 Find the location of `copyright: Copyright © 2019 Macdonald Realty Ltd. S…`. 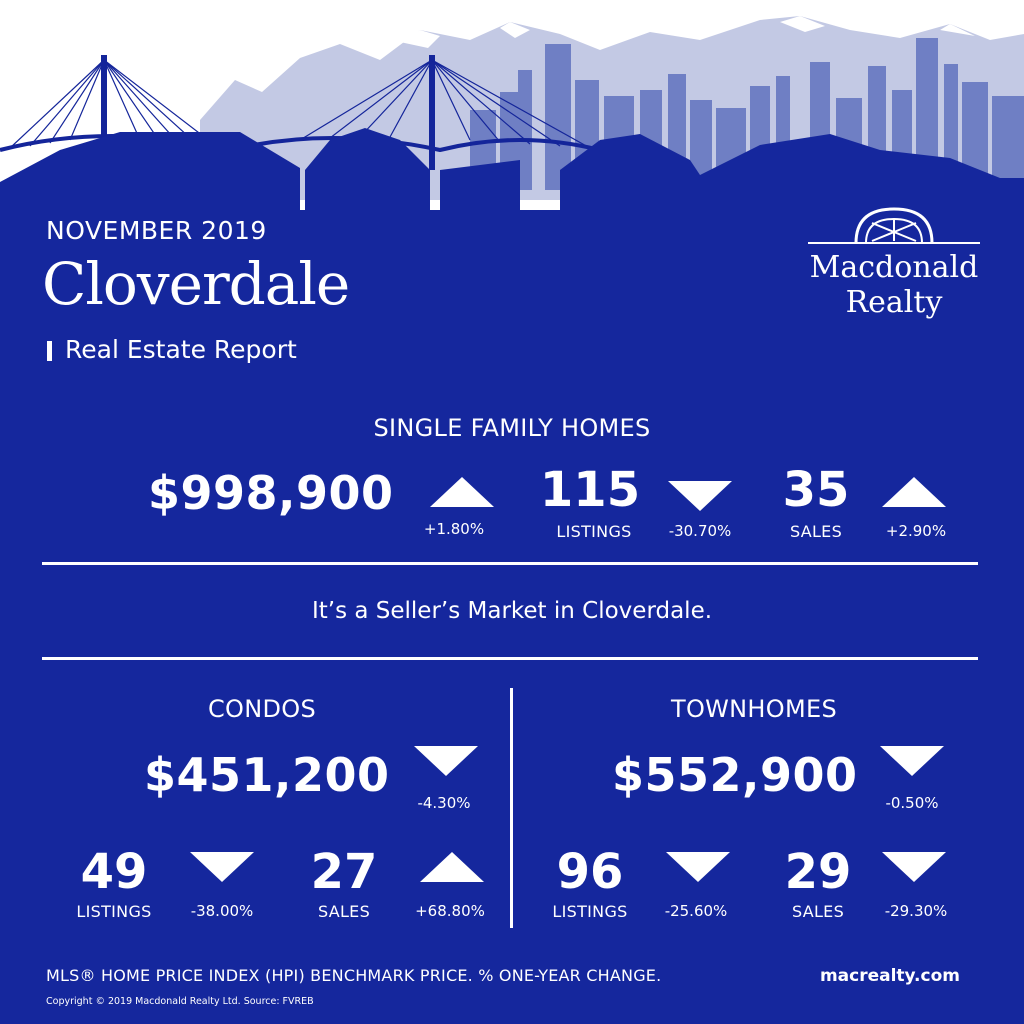

copyright: Copyright © 2019 Macdonald Realty Ltd. S… is located at coordinates (180, 1001).